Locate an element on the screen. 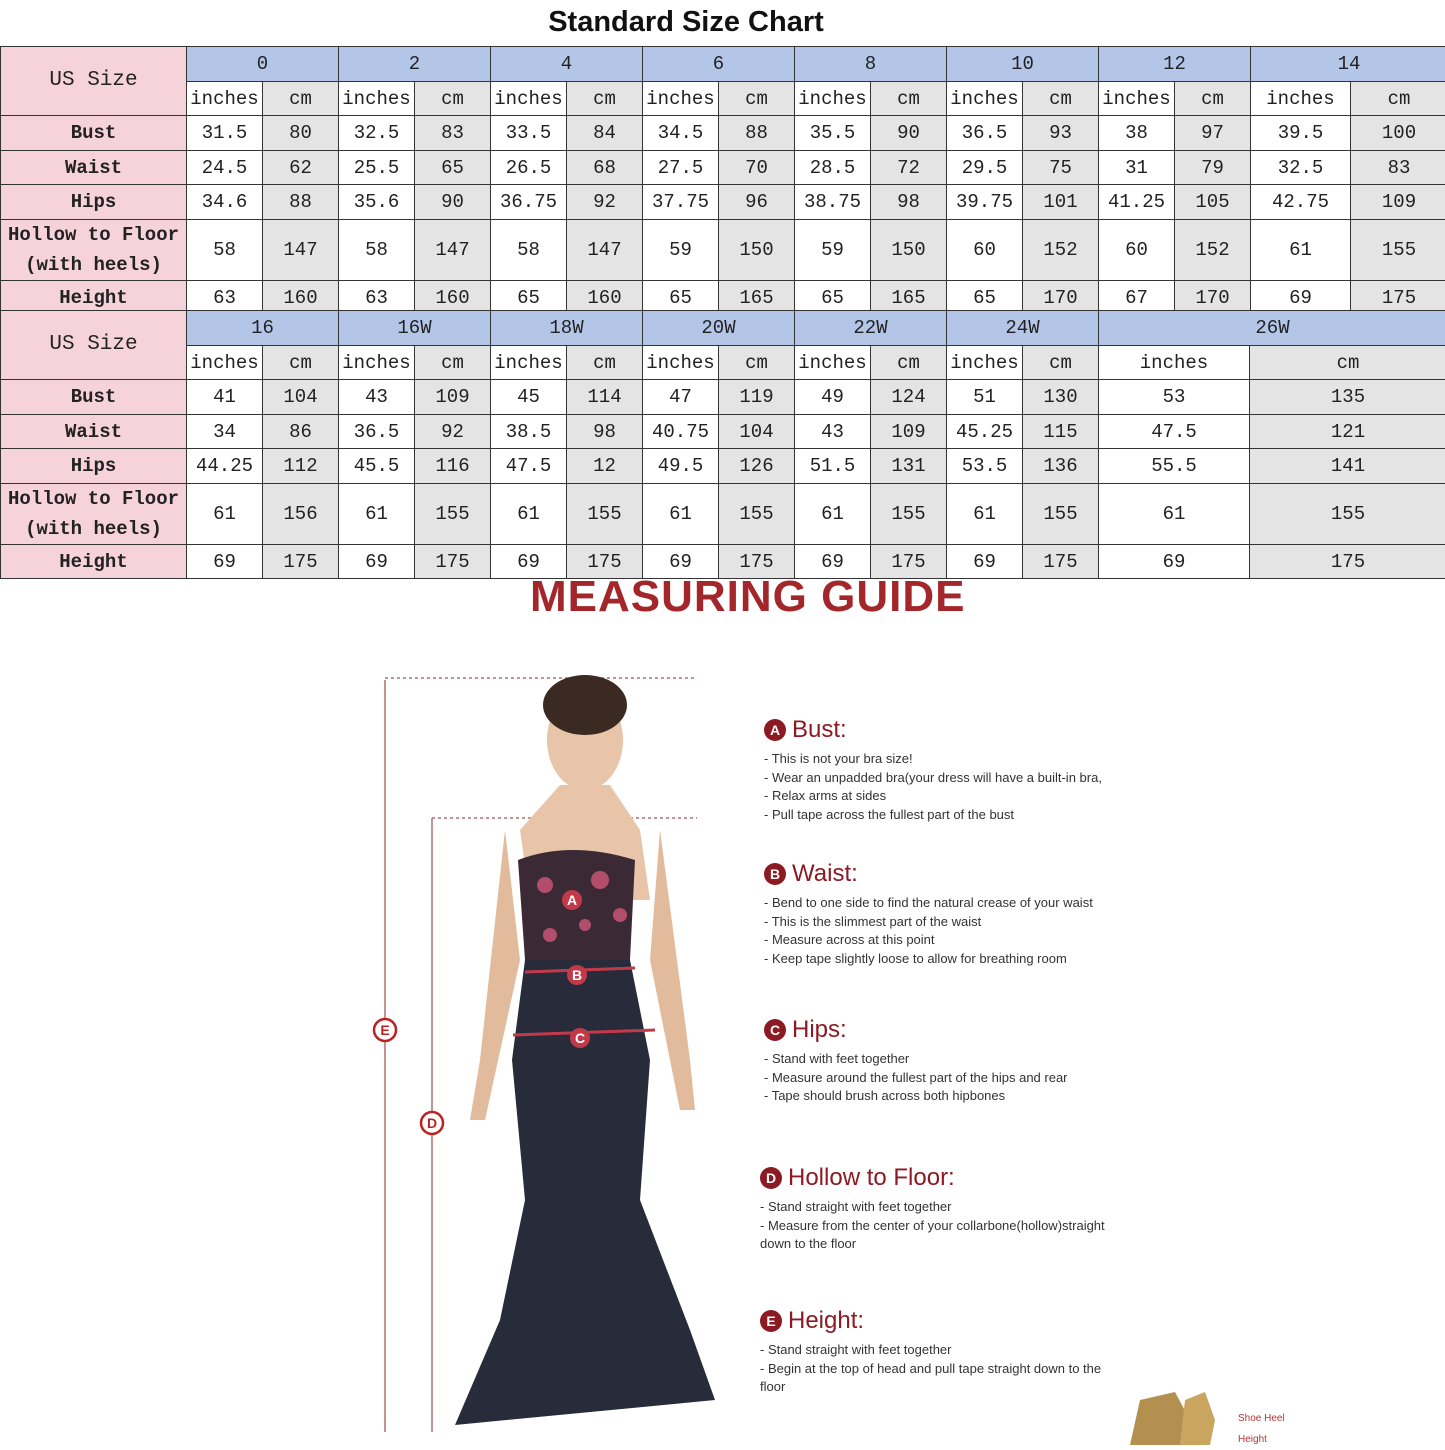  value-inches: 38.5 is located at coordinates (529, 432).